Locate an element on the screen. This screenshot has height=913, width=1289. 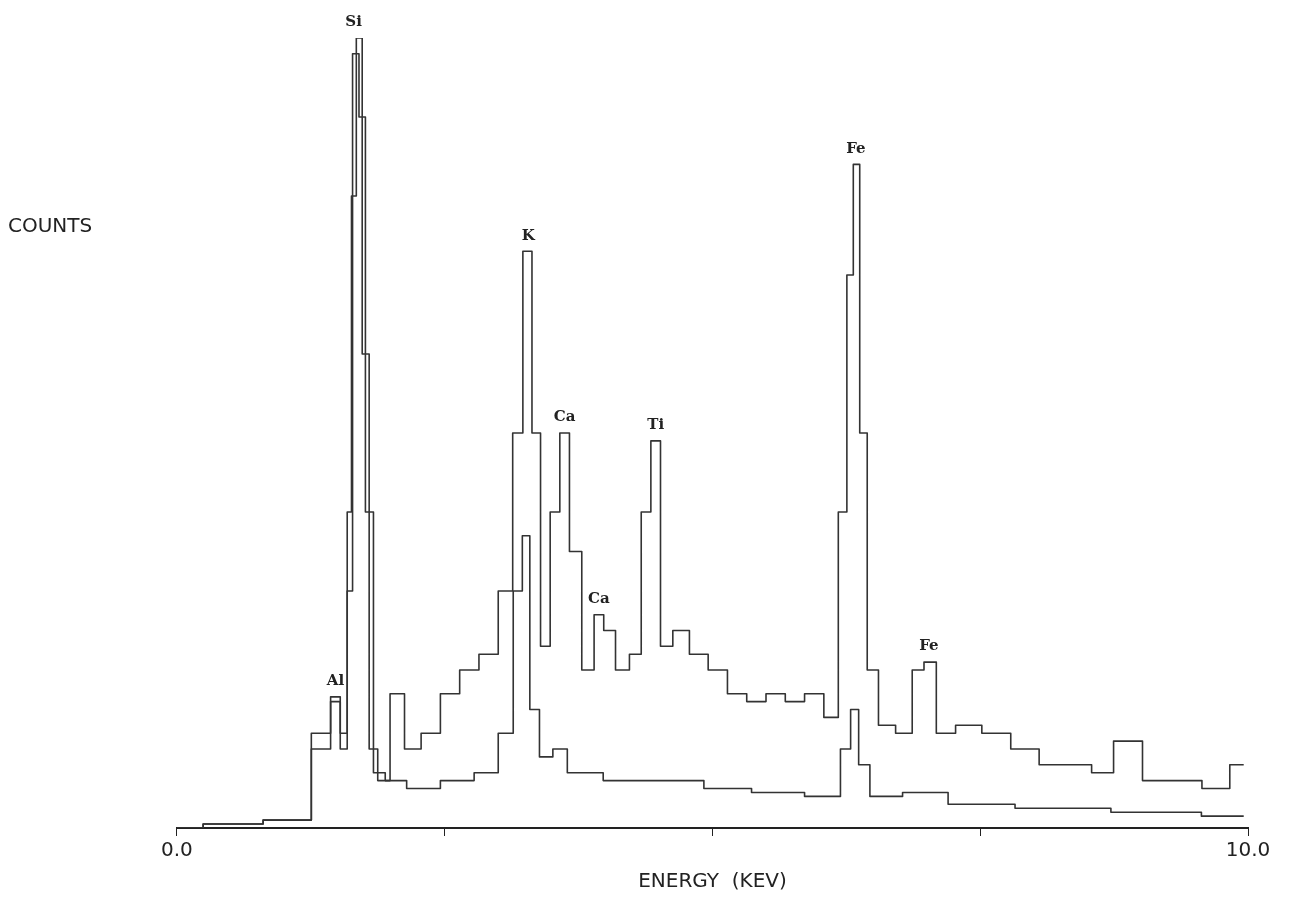
annotation: K is located at coordinates (528, 234).